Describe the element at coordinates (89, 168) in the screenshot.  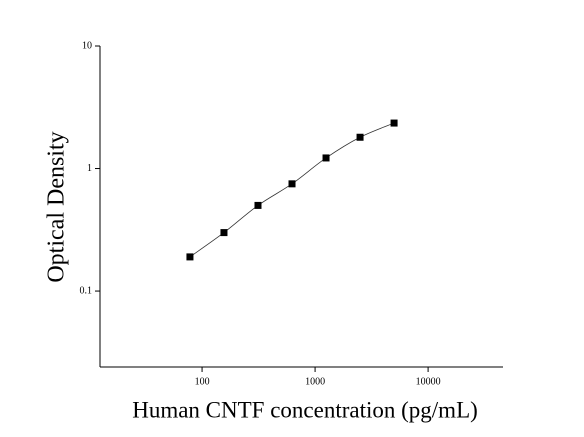
I see `y-tick-label: 1` at that location.